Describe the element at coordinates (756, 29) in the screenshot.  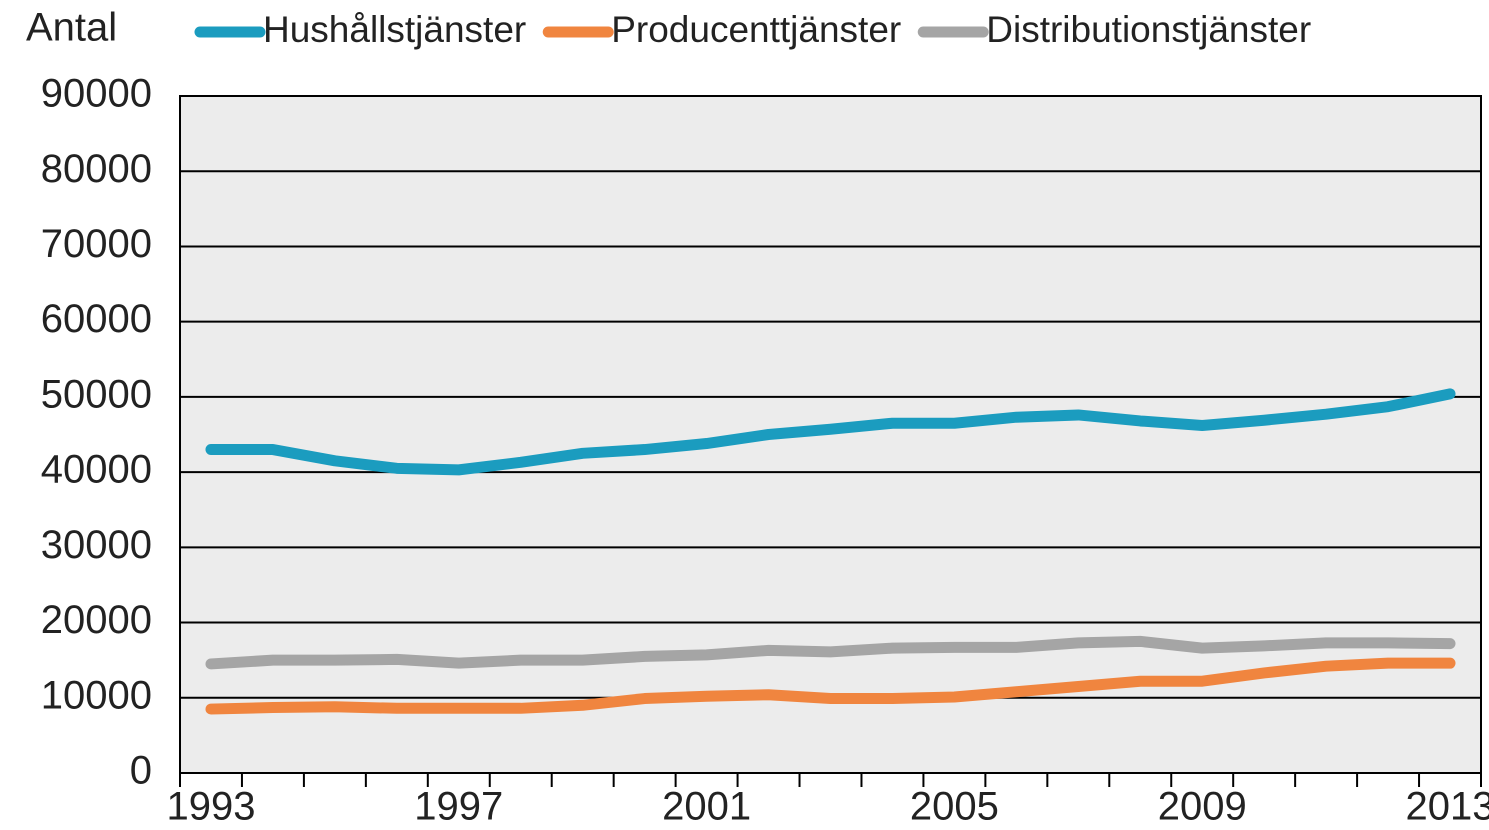
I see `legend-label: Producenttjänster` at that location.